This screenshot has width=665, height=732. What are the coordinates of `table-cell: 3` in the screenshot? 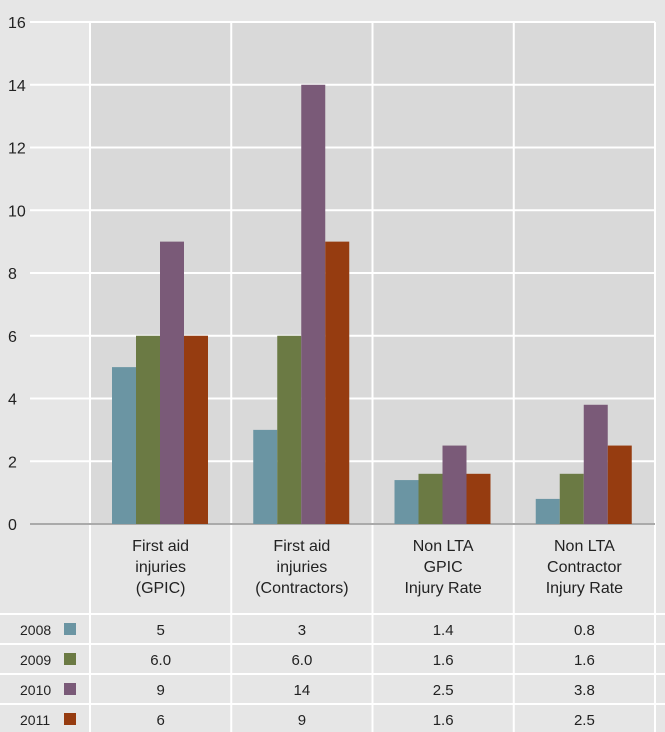 It's located at (302, 630).